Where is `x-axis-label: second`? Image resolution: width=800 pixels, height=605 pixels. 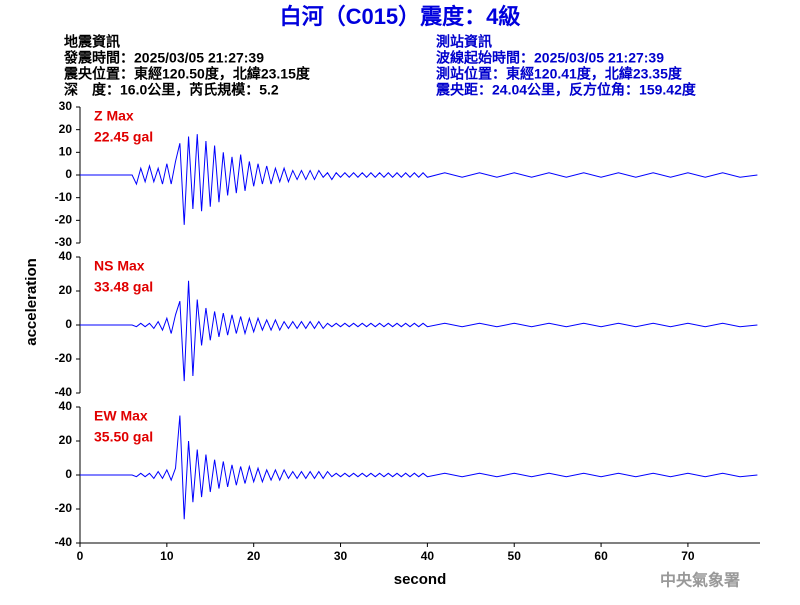
x-axis-label: second is located at coordinates (420, 579).